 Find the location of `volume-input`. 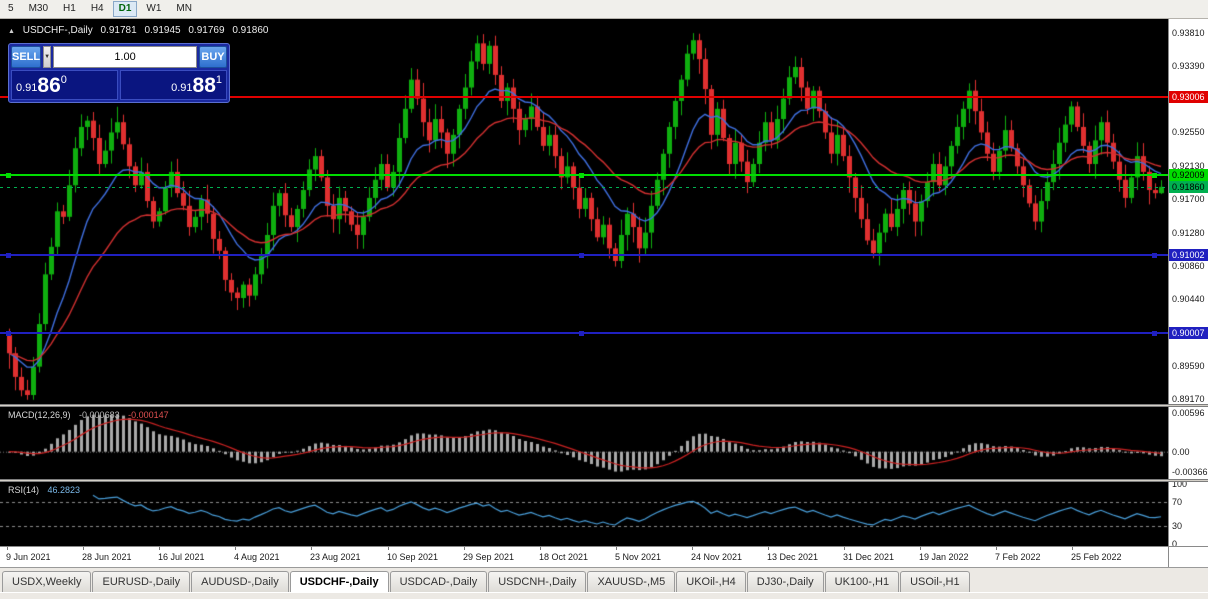

volume-input is located at coordinates (125, 57).